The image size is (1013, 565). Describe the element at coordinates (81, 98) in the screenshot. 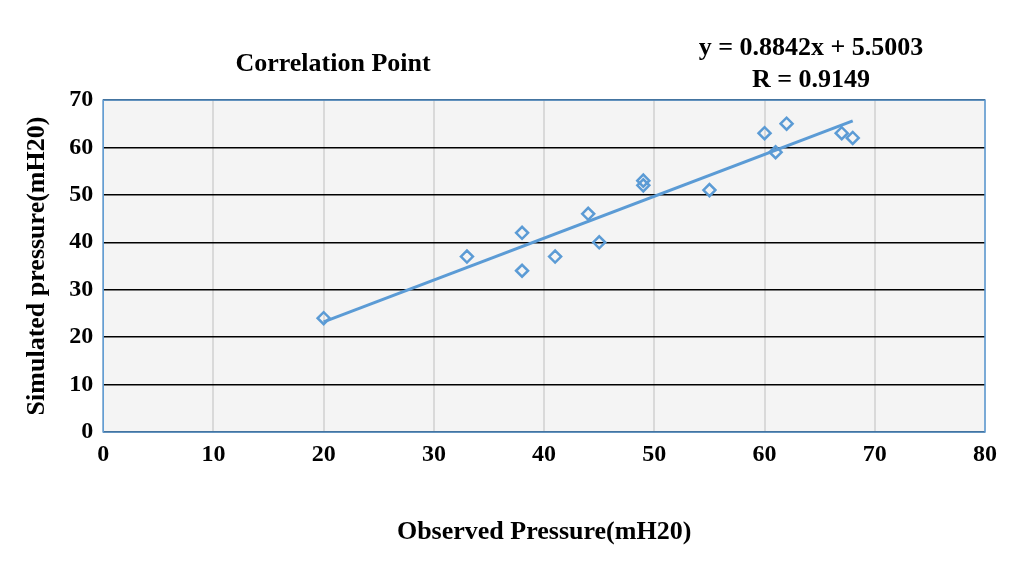

I see `y-tick-label: 70` at that location.